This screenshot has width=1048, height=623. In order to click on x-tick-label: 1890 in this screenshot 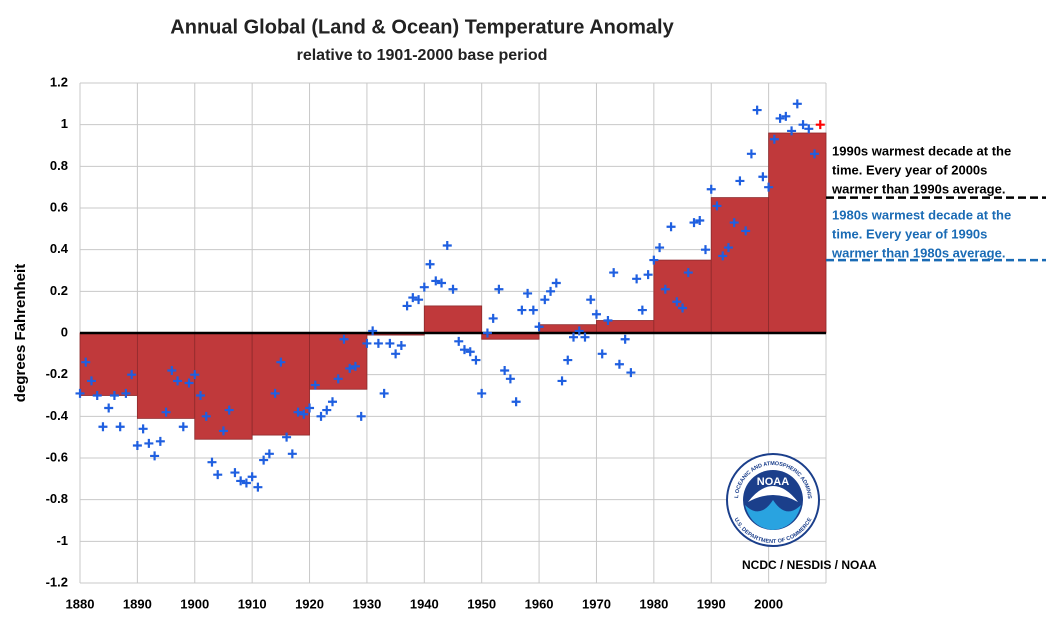, I will do `click(137, 603)`.